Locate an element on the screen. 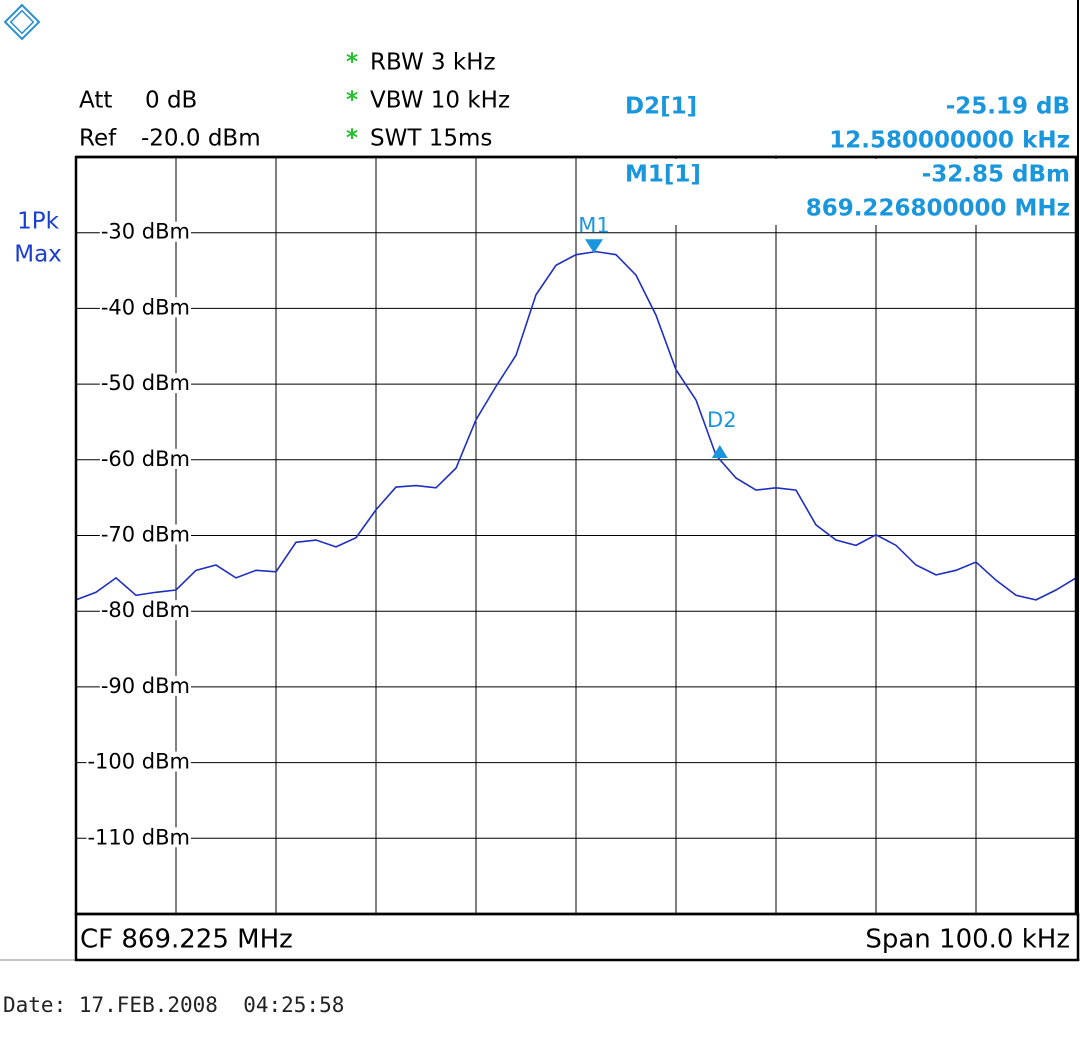  marker-readout-name: M1[1] is located at coordinates (663, 175).